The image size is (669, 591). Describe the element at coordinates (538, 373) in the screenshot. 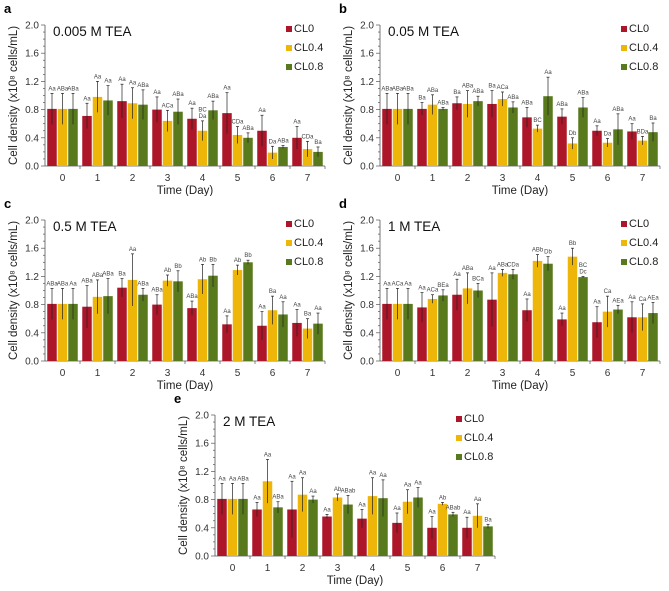

I see `x-tick-label: 4` at that location.